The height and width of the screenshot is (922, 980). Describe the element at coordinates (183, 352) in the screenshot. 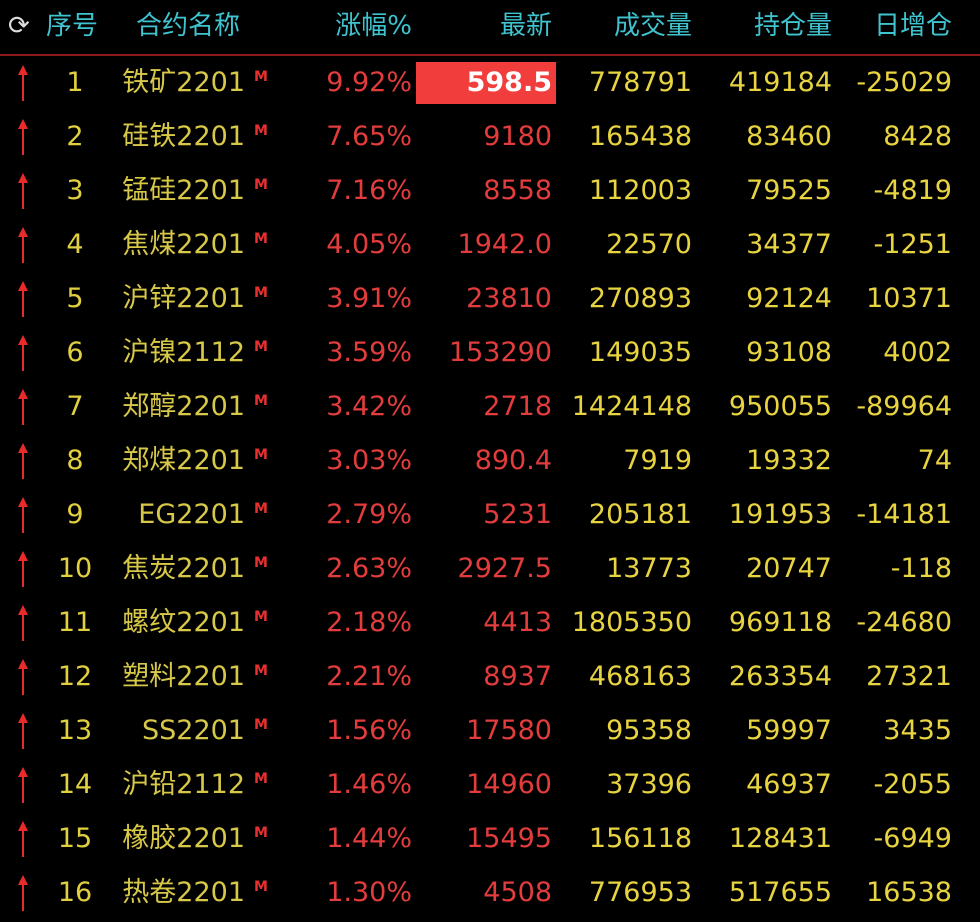

I see `contract-name: 沪镍2112` at that location.